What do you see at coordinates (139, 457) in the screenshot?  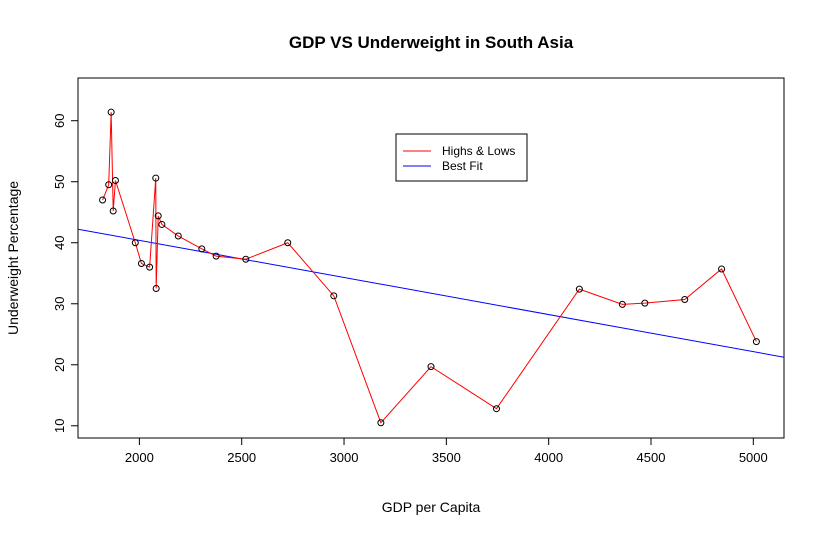 I see `x-tick-label: 2000` at bounding box center [139, 457].